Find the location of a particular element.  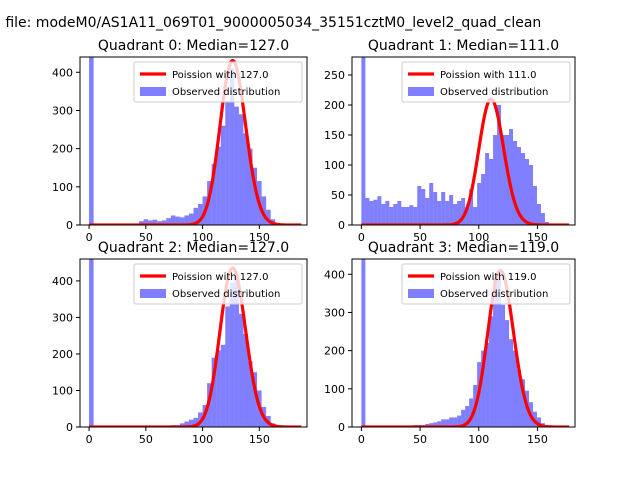

quadrant-0-axes-frame is located at coordinates (193, 141).